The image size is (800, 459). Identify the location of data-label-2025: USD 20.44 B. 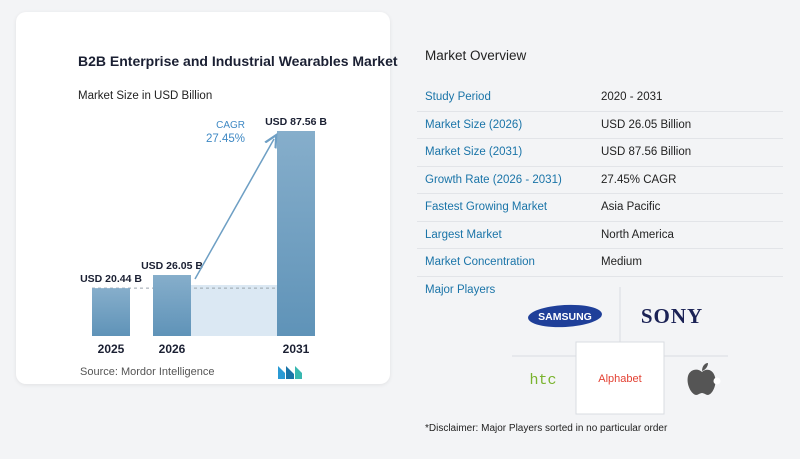
(111, 279).